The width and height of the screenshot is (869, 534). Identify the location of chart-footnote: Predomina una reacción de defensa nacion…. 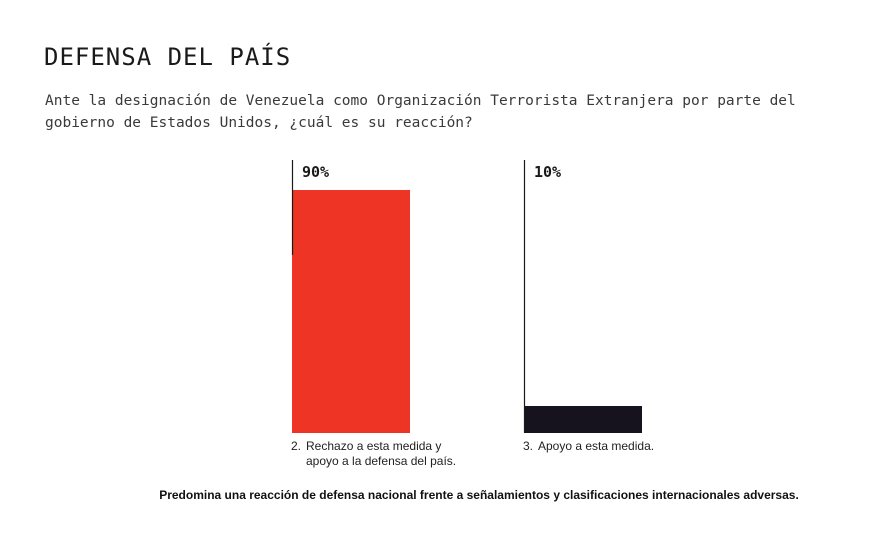
(479, 495).